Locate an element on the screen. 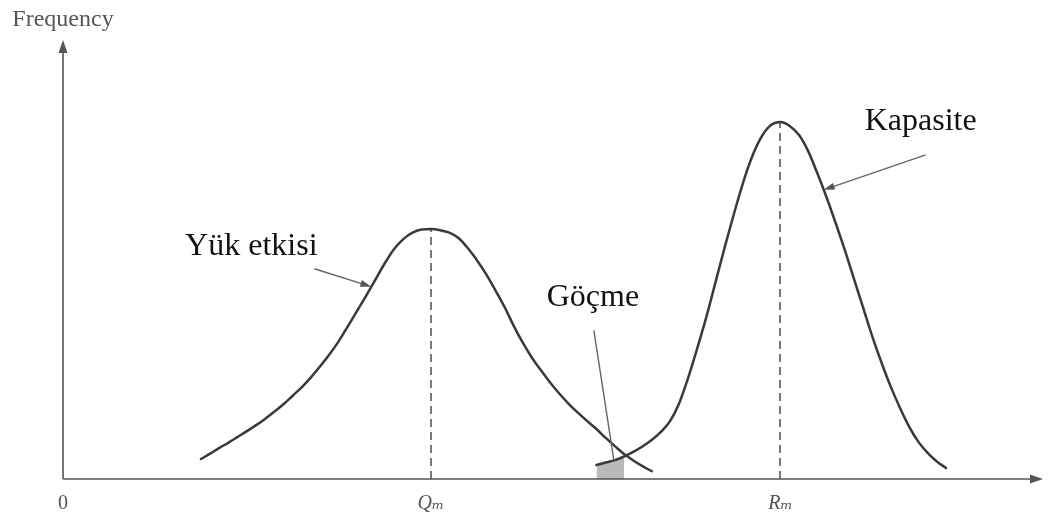  x-tick-label: Rₘ is located at coordinates (780, 502).